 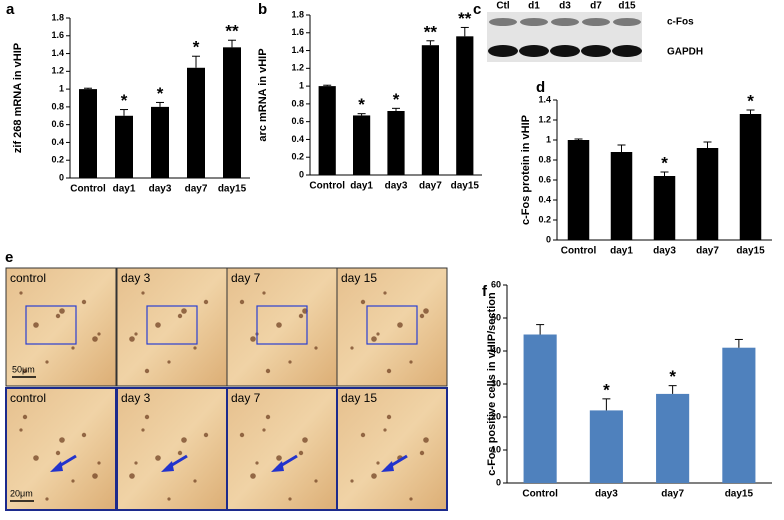 What do you see at coordinates (606, 494) in the screenshot?
I see `x-tick-label: day3` at bounding box center [606, 494].